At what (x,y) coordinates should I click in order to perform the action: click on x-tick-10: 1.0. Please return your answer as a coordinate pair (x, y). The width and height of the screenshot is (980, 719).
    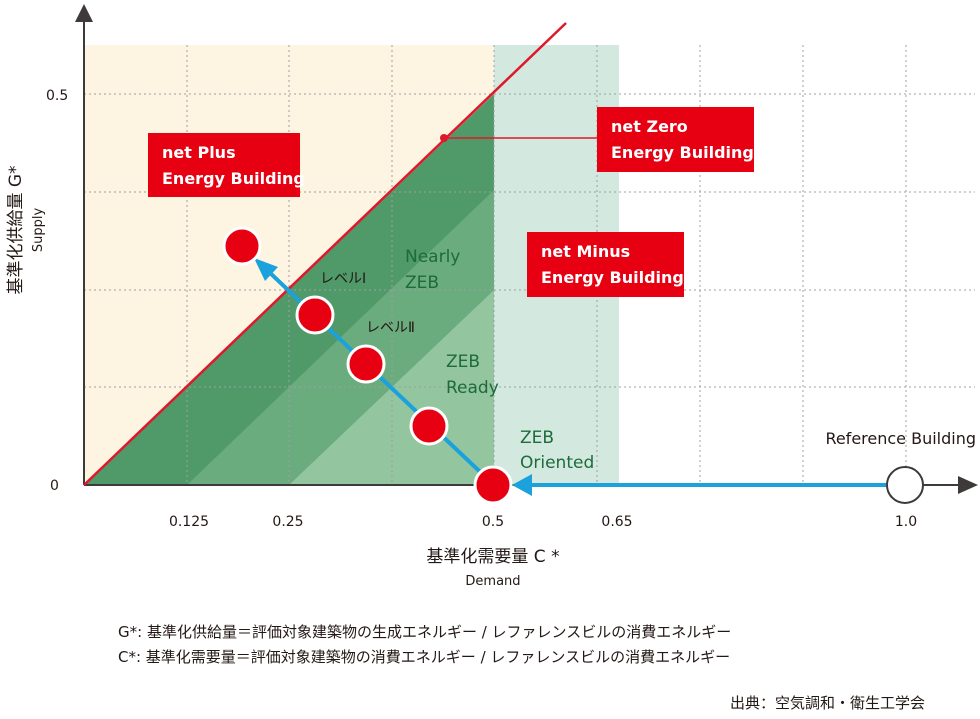
    Looking at the image, I should click on (906, 522).